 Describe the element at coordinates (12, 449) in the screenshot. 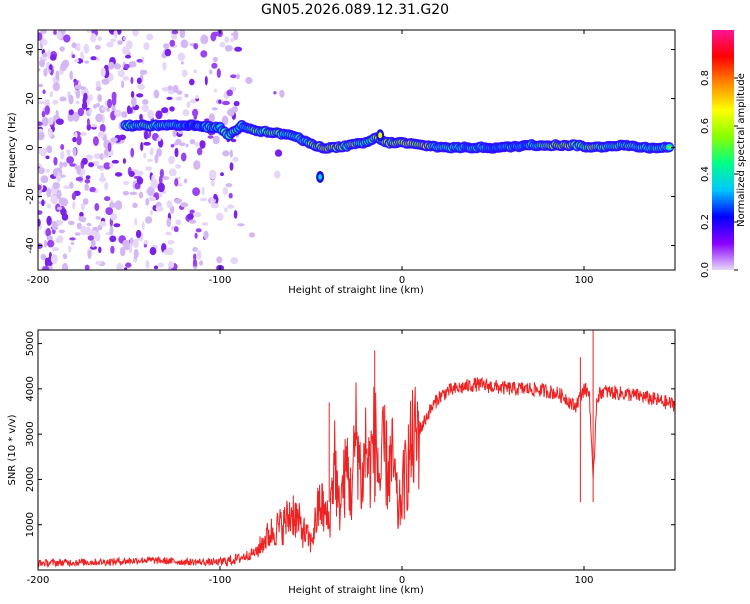

I see `snr-y-label: SNR (10 * v/v)` at that location.